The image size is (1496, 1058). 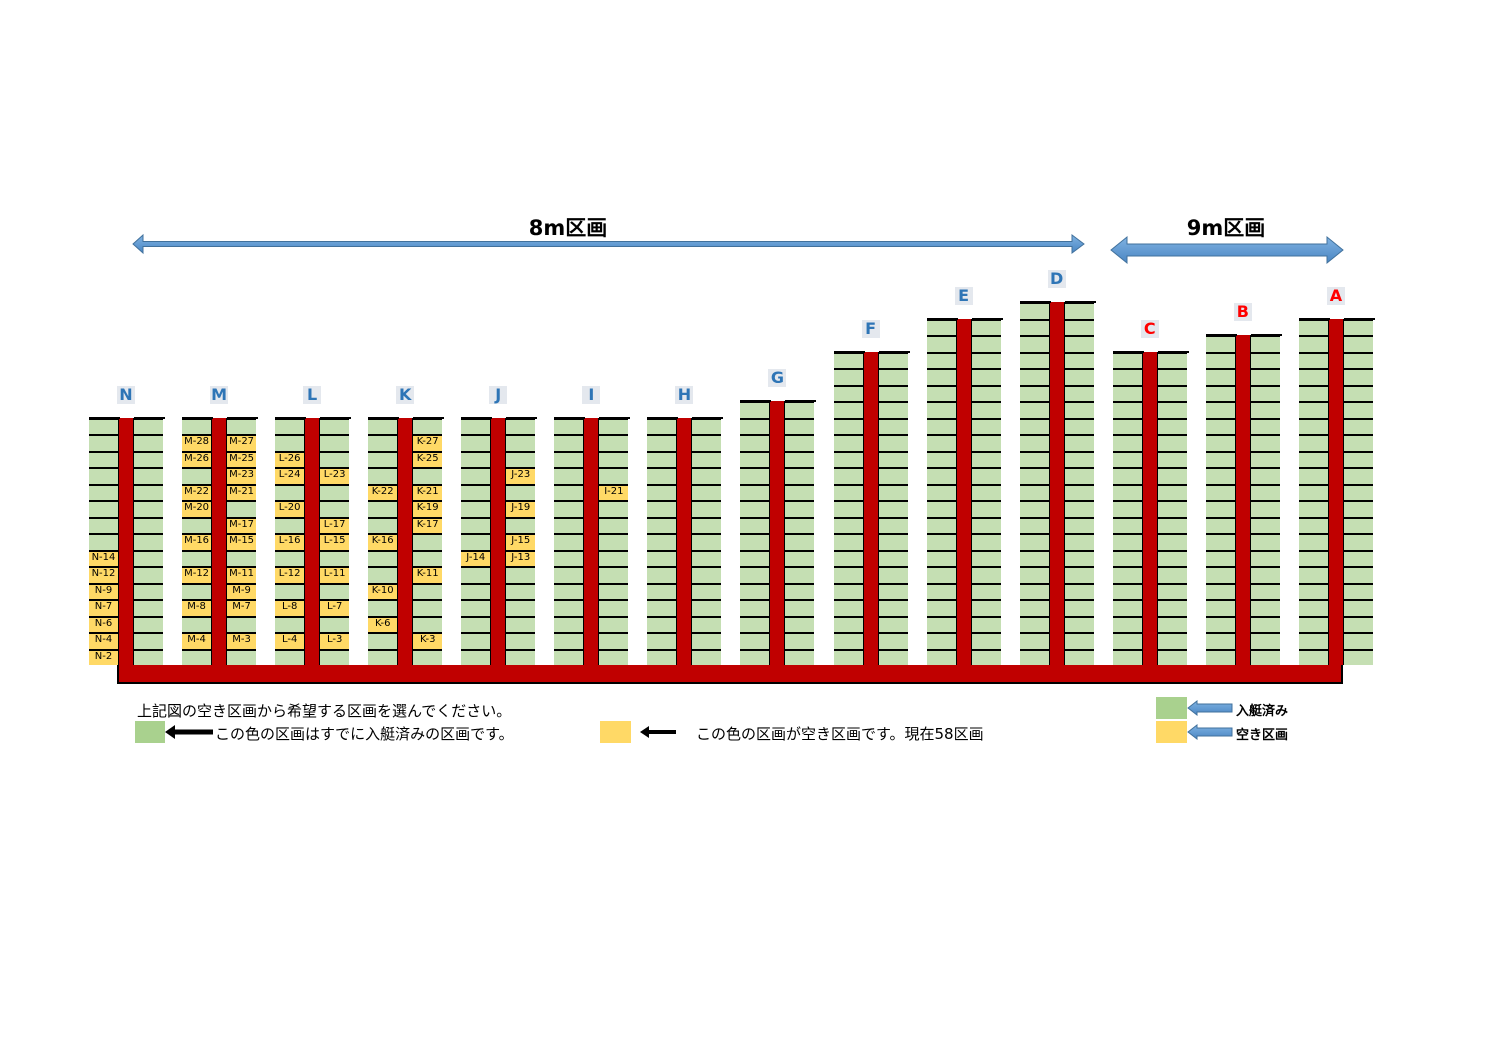 What do you see at coordinates (290, 607) in the screenshot?
I see `vacant-slot: L-8` at bounding box center [290, 607].